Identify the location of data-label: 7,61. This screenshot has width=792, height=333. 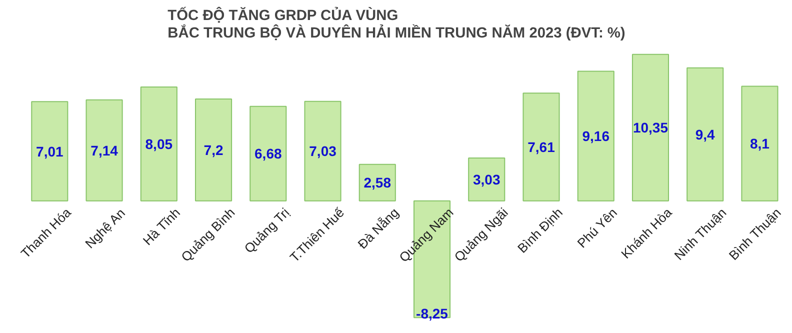
(542, 147).